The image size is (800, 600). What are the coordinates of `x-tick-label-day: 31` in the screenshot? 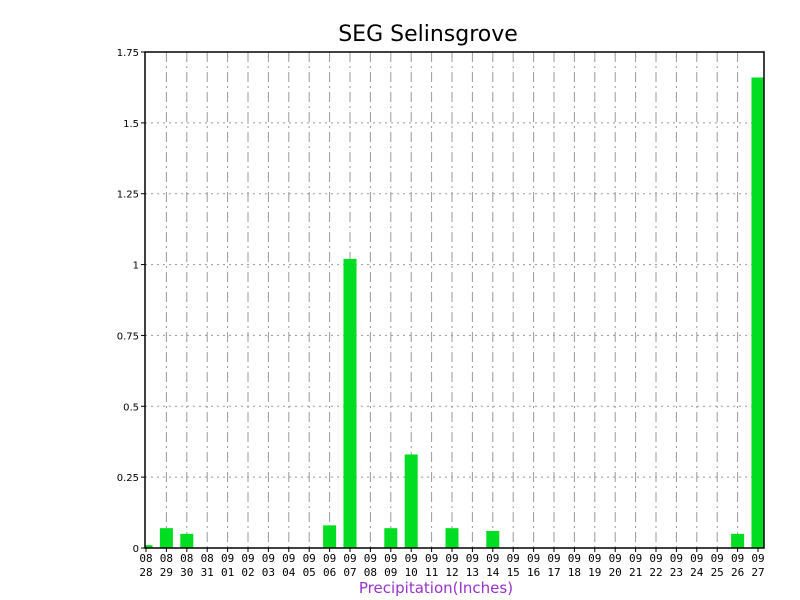 It's located at (207, 572).